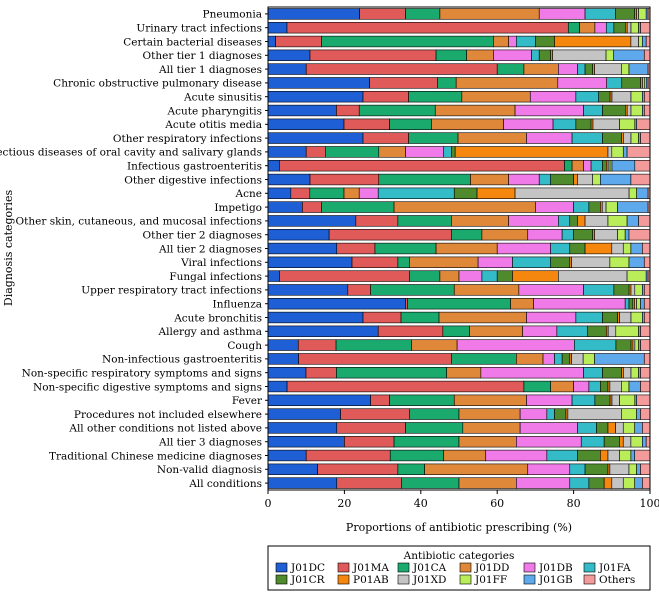 The height and width of the screenshot is (593, 659). I want to click on bar-segment-p01ab, so click(535, 276).